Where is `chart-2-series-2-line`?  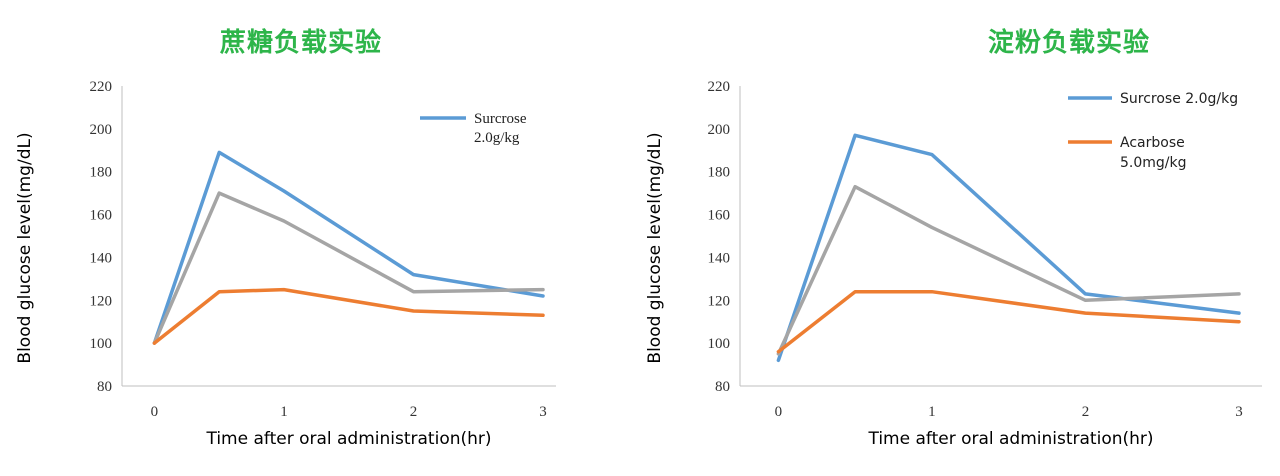
chart-2-series-2-line is located at coordinates (1008, 270).